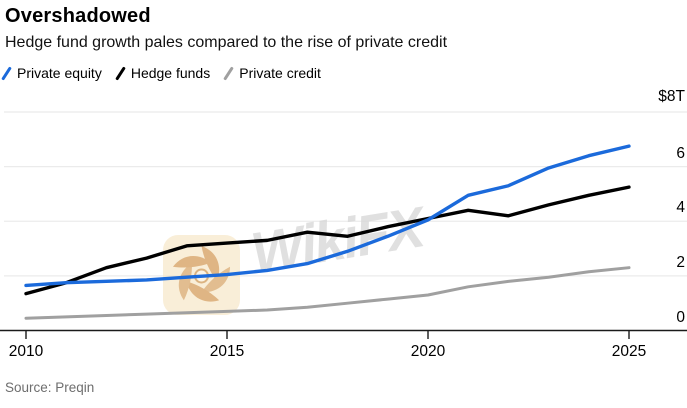  What do you see at coordinates (327, 293) in the screenshot?
I see `series-line-private-credit` at bounding box center [327, 293].